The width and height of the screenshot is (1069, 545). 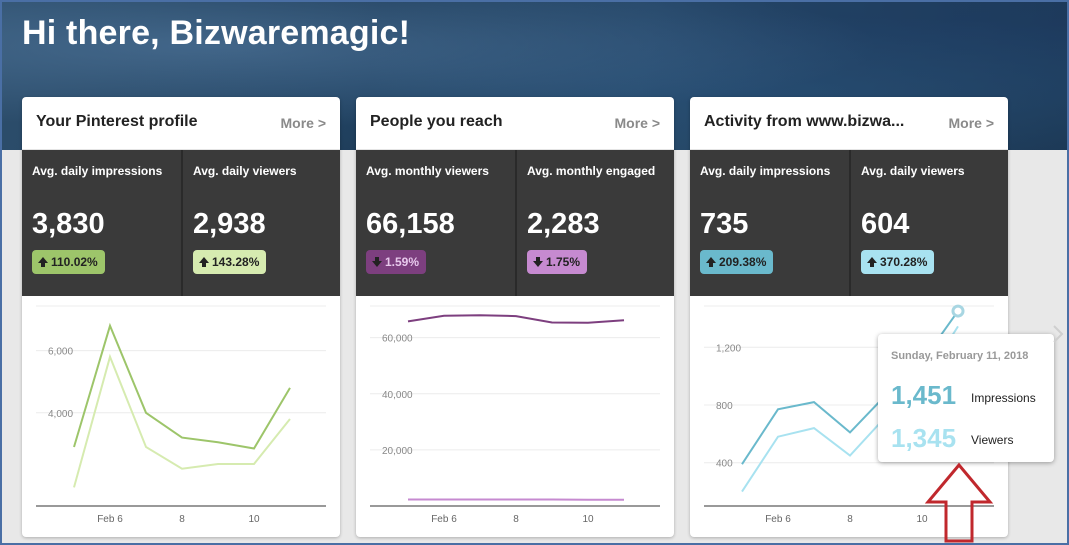 I want to click on chart-people-you-reach: 20,000 40,000 60,000 Feb 6 8 10, so click(x=515, y=416).